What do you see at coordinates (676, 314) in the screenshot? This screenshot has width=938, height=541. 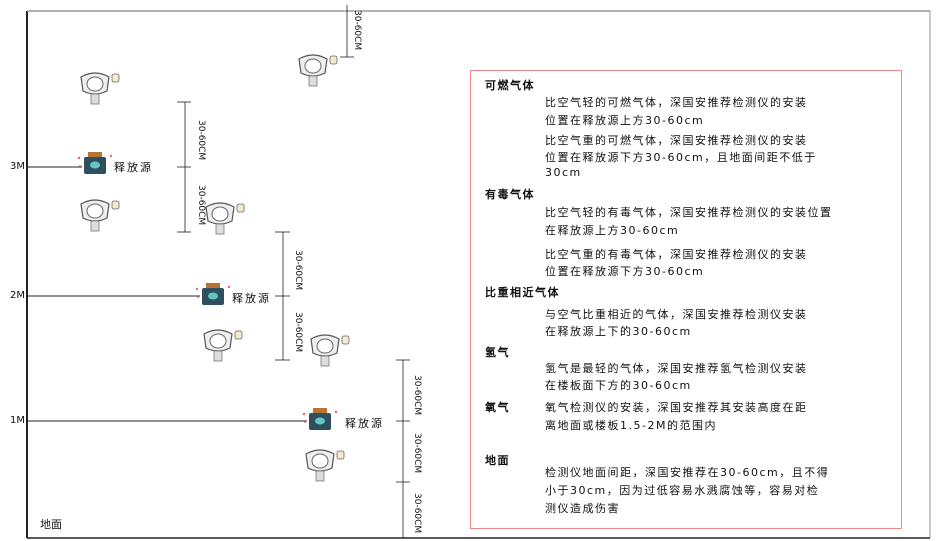 I see `note-line: 与空气比重相近的气体，深国安推荐检测仪安装` at bounding box center [676, 314].